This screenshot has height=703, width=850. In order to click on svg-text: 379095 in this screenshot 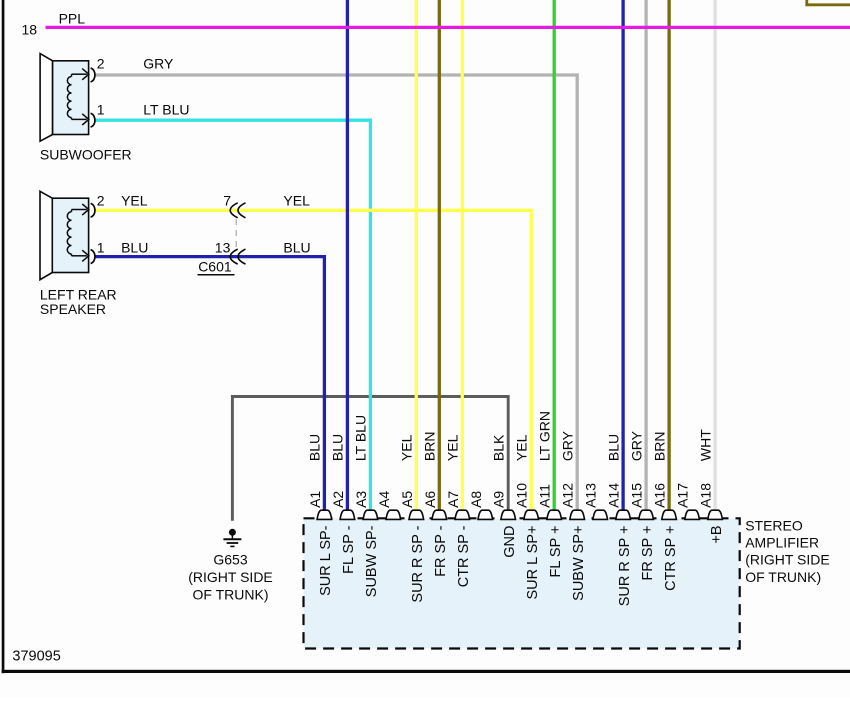, I will do `click(36, 657)`.